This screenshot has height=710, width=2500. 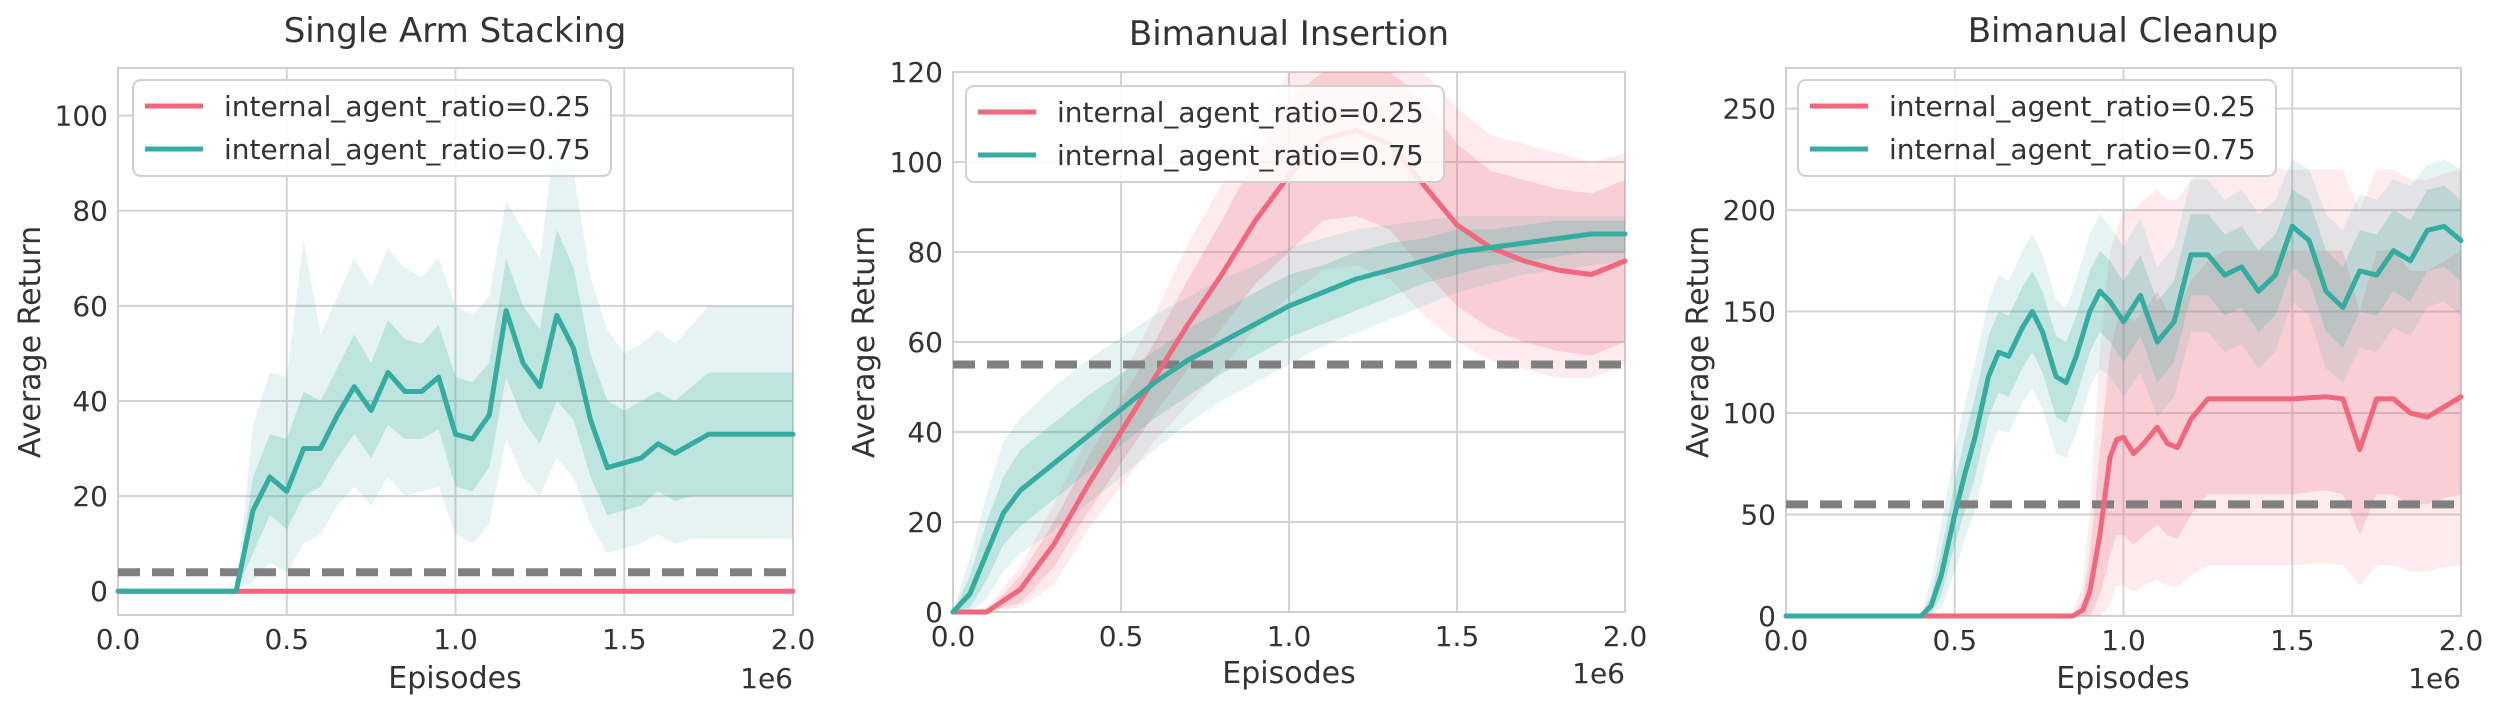 What do you see at coordinates (1749, 210) in the screenshot?
I see `y-tick-label: 200` at bounding box center [1749, 210].